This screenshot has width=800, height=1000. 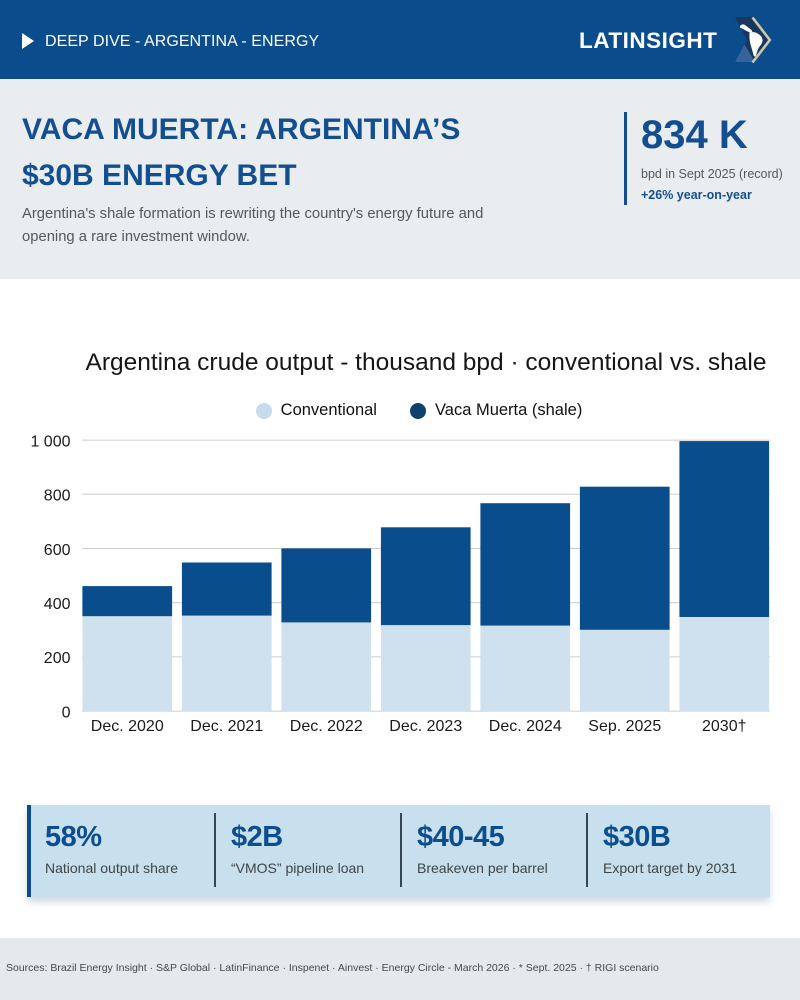 What do you see at coordinates (525, 726) in the screenshot?
I see `svg-text: Dec. 2024` at bounding box center [525, 726].